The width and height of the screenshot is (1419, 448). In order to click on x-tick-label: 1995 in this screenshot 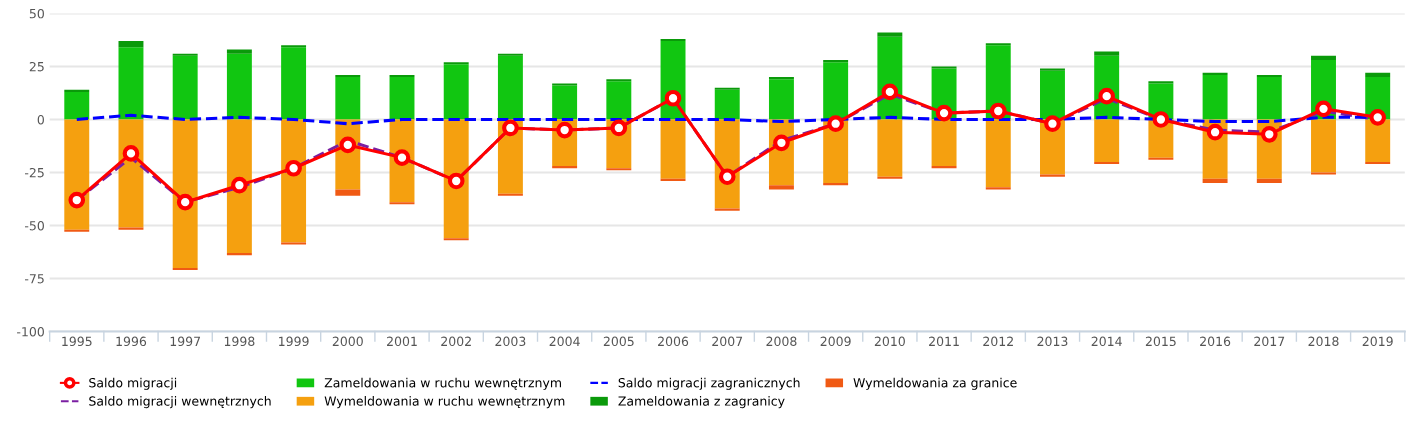, I will do `click(77, 341)`.